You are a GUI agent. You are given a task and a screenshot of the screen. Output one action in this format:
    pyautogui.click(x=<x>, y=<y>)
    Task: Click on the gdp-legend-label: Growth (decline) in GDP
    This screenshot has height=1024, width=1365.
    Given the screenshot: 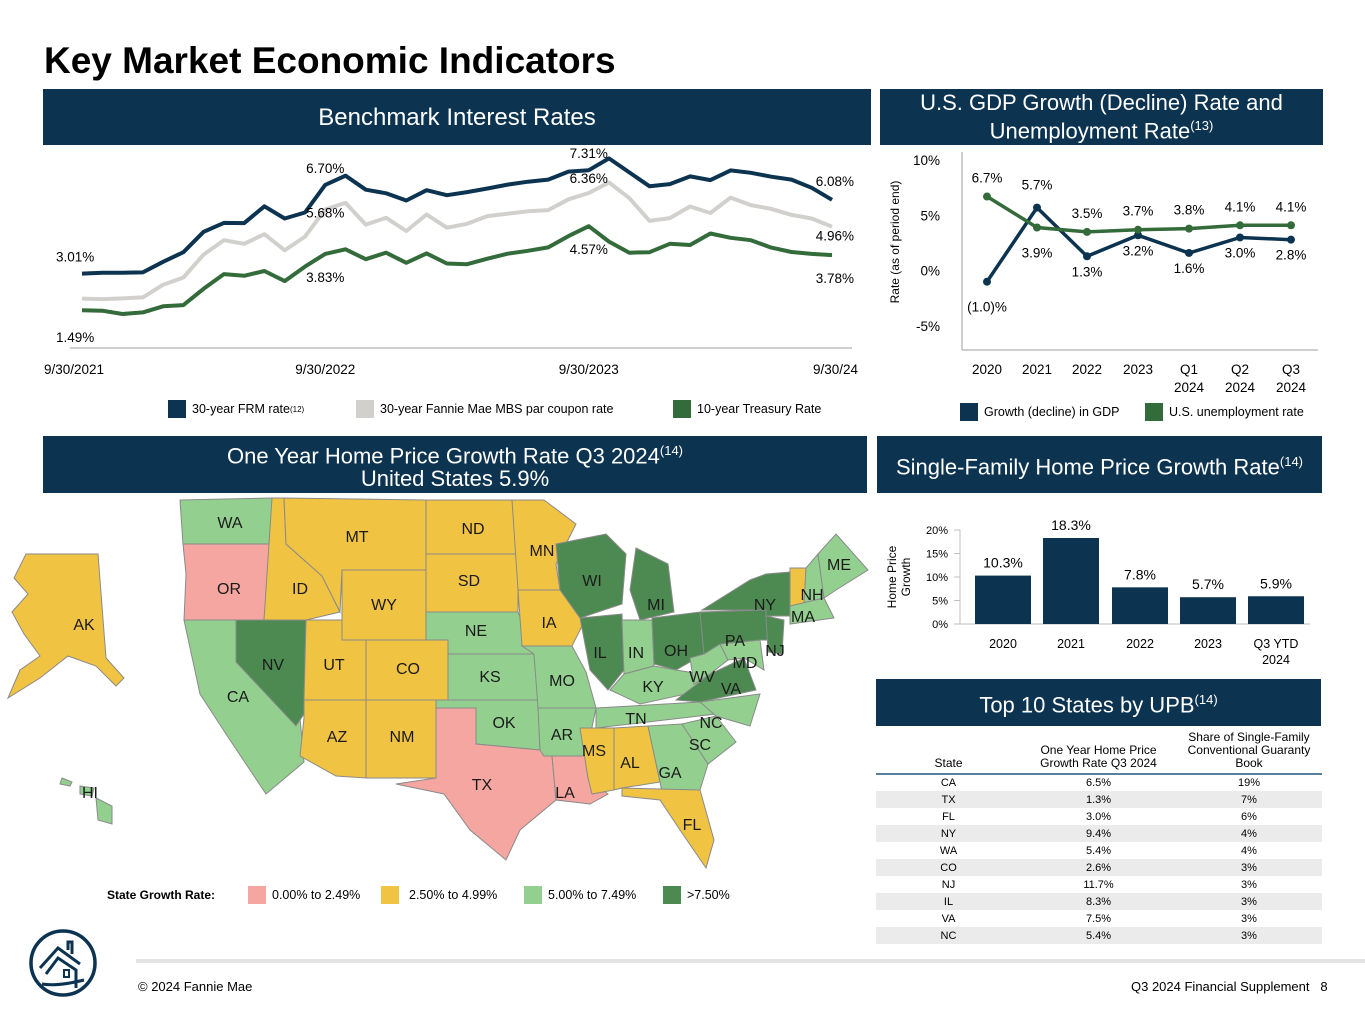 What is the action you would take?
    pyautogui.click(x=1052, y=412)
    